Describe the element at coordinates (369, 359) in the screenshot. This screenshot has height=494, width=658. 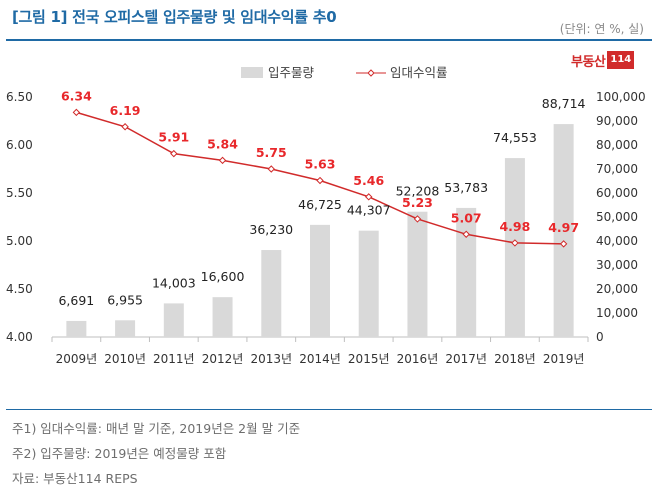
I see `x-tick-label: 2015년` at that location.